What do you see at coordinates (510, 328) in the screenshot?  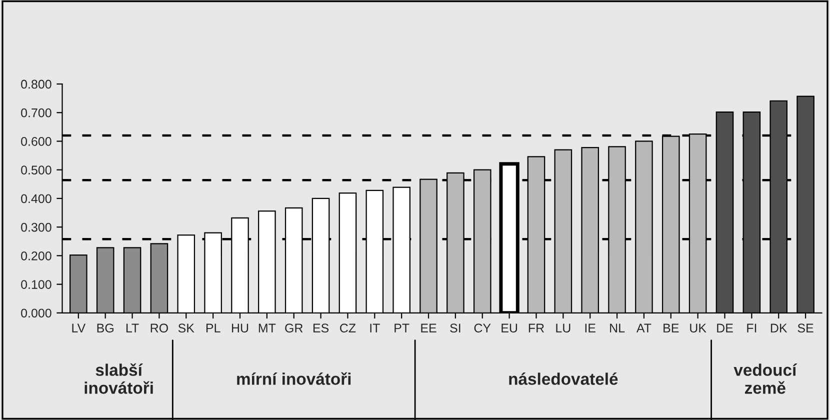 I see `x-tick-label: EU` at bounding box center [510, 328].